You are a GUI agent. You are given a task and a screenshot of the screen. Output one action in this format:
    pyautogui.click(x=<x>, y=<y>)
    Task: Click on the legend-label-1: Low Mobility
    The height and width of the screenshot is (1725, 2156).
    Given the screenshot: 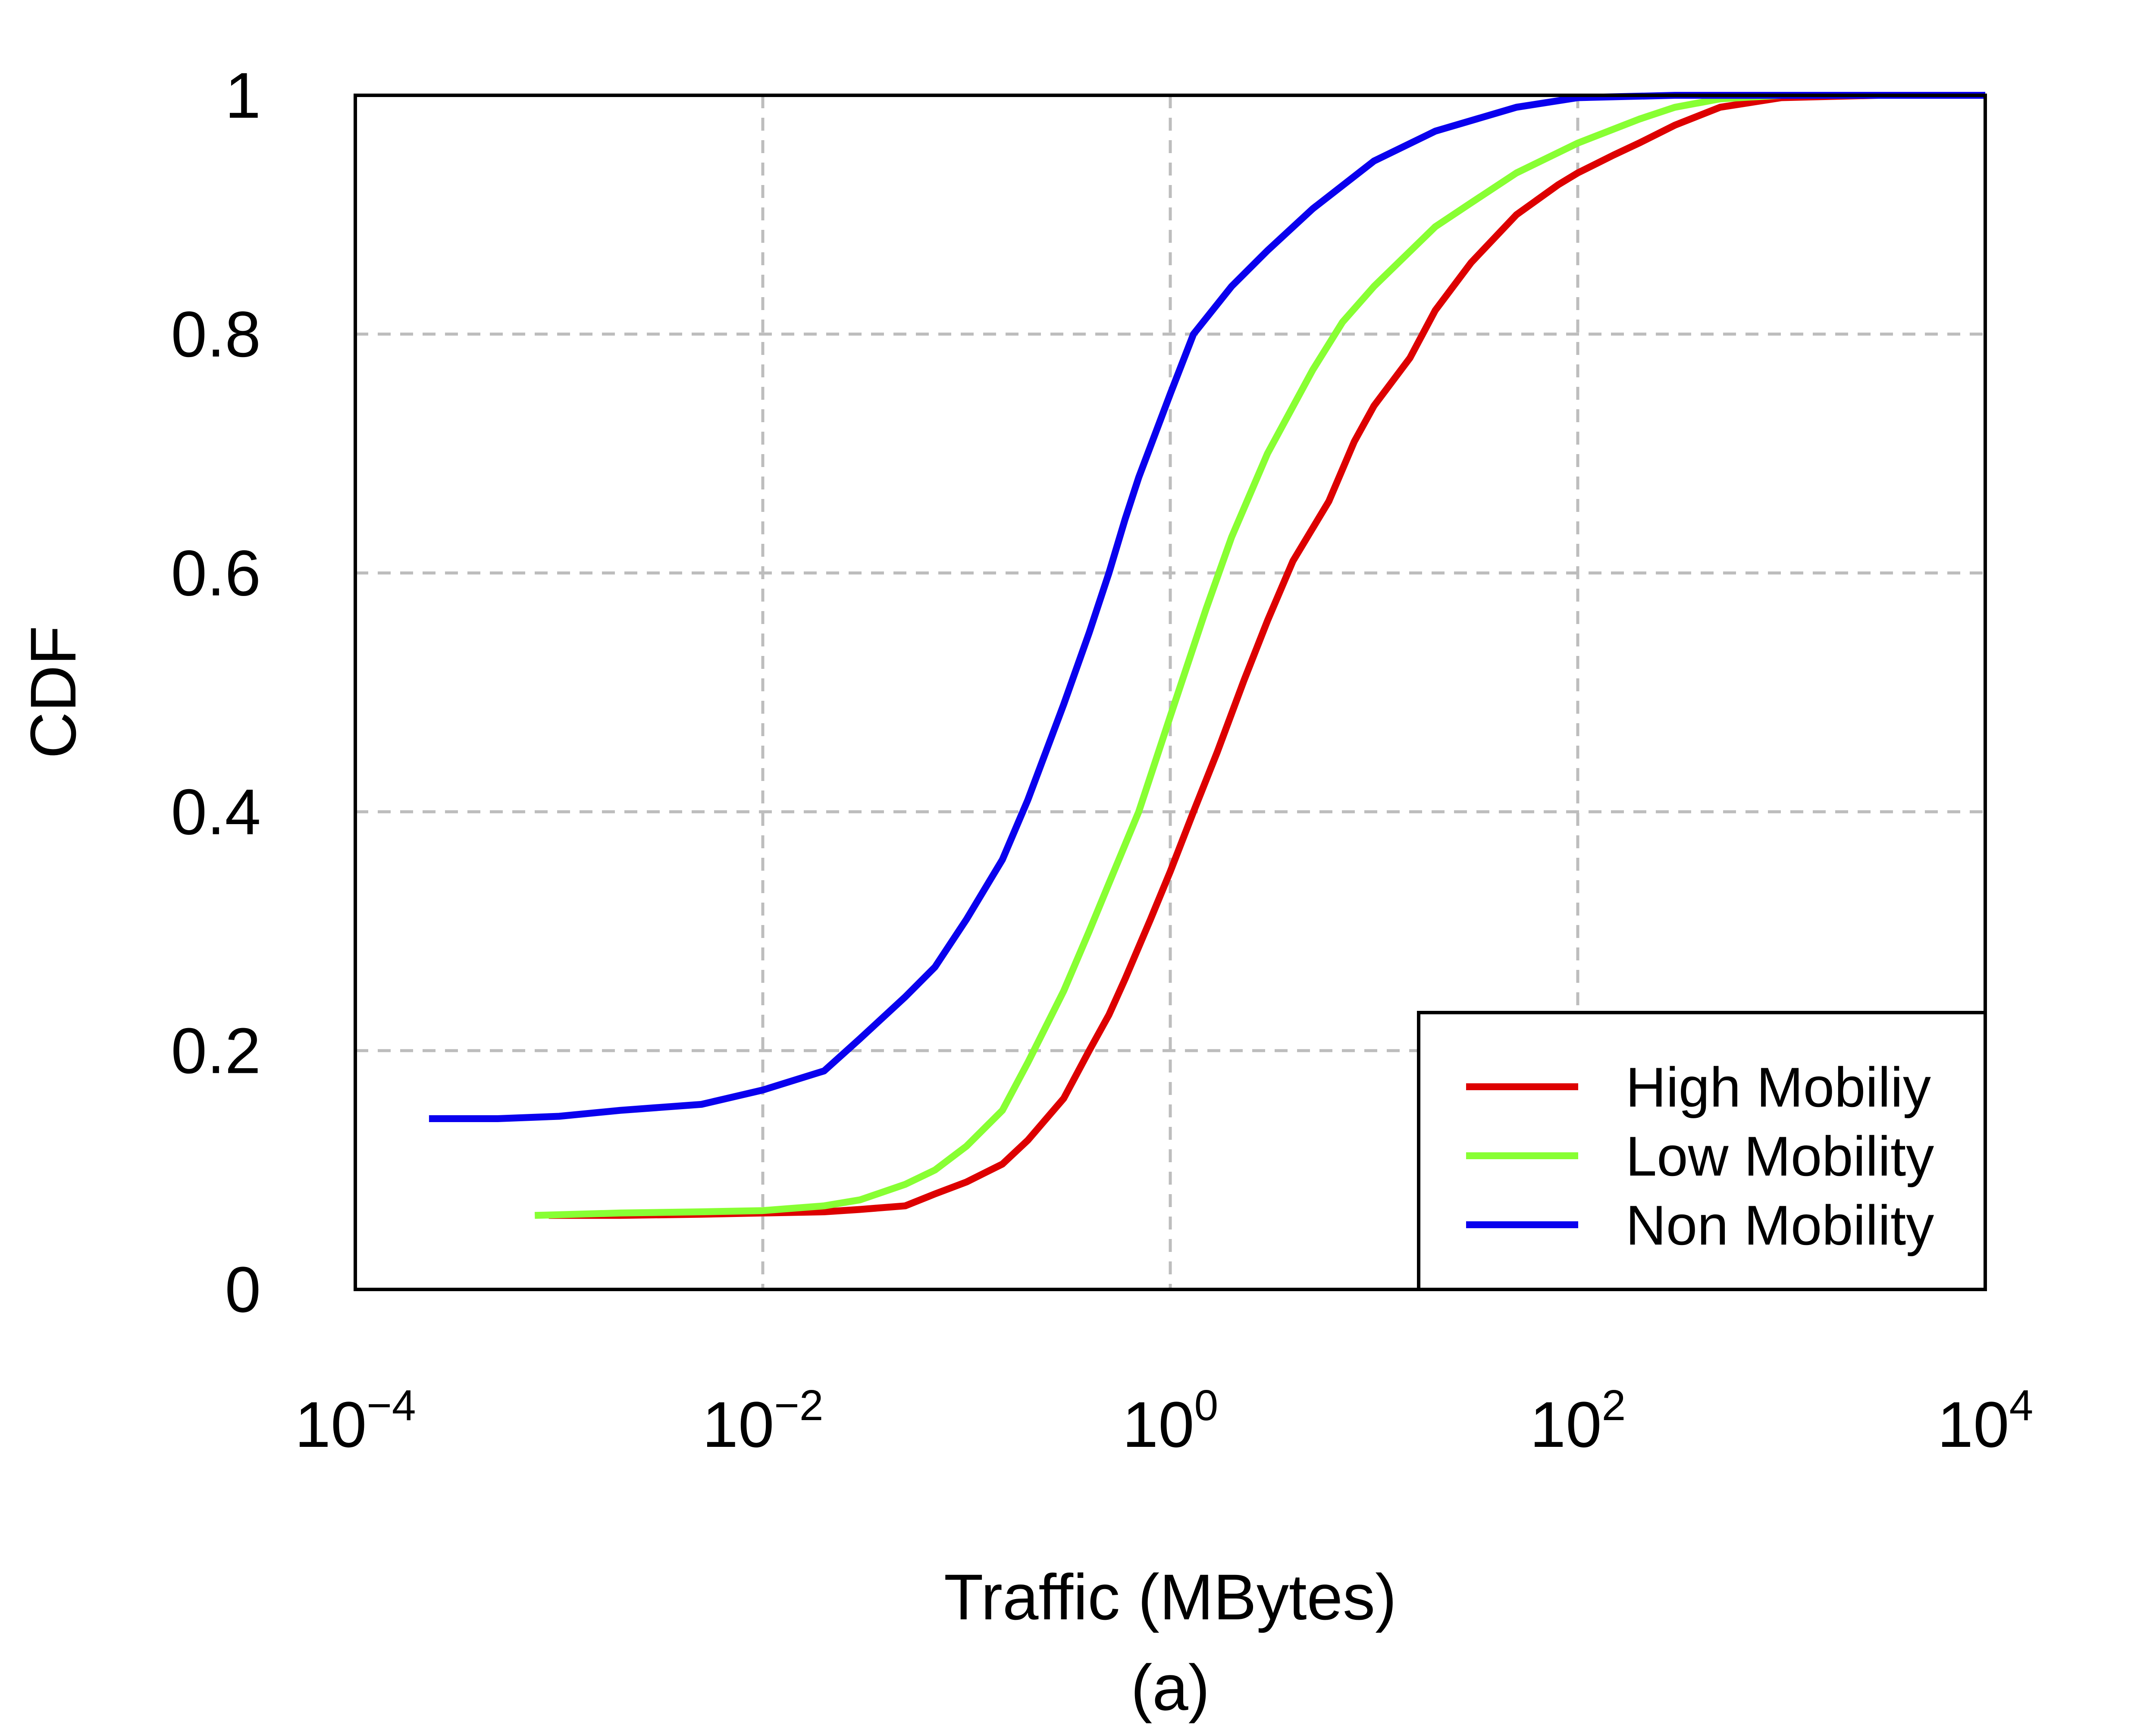 What is the action you would take?
    pyautogui.click(x=1780, y=1156)
    